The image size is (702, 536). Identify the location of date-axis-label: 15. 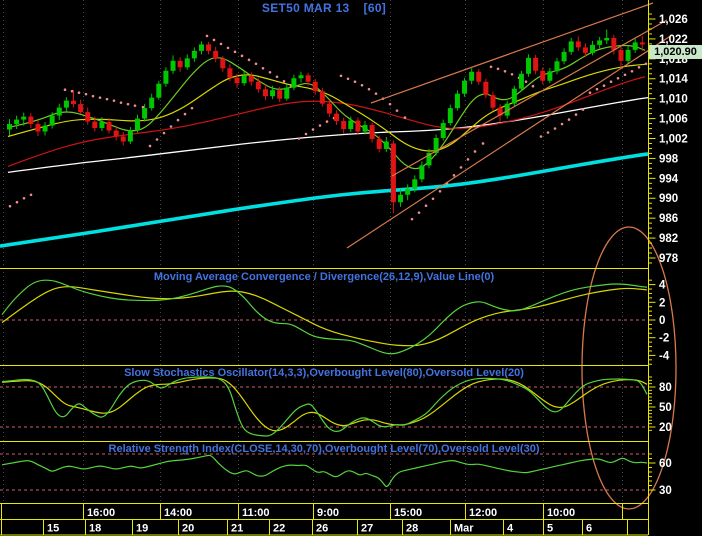
(53, 529).